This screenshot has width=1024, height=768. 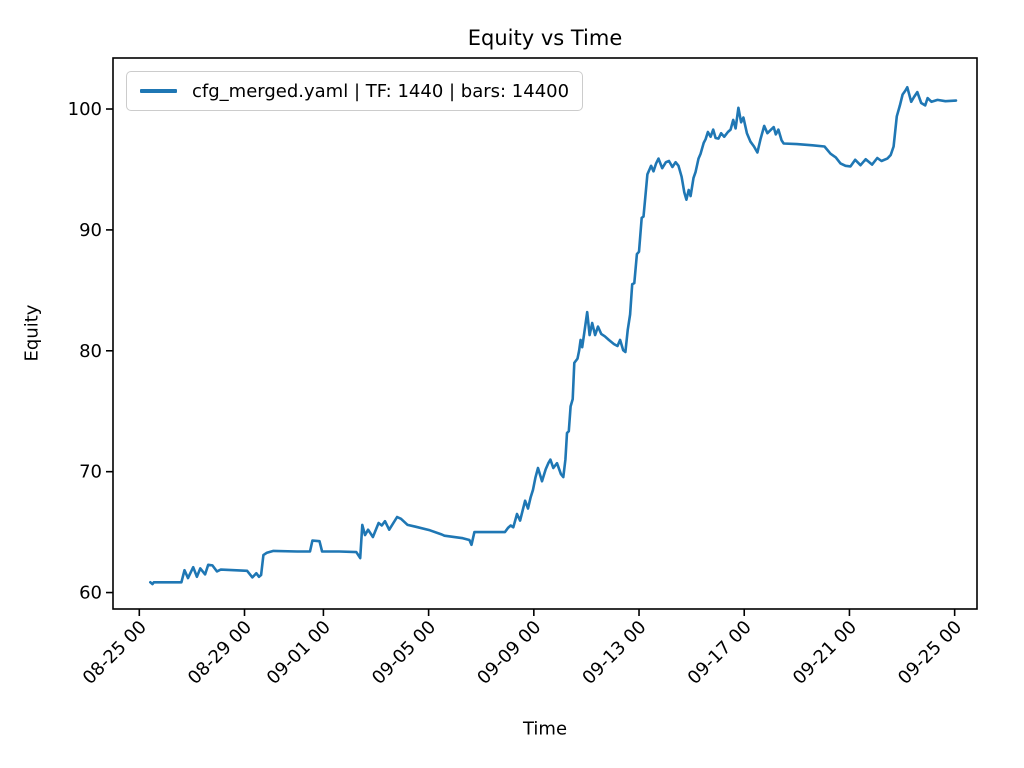 I want to click on y-tick-label: 90, so click(x=90, y=230).